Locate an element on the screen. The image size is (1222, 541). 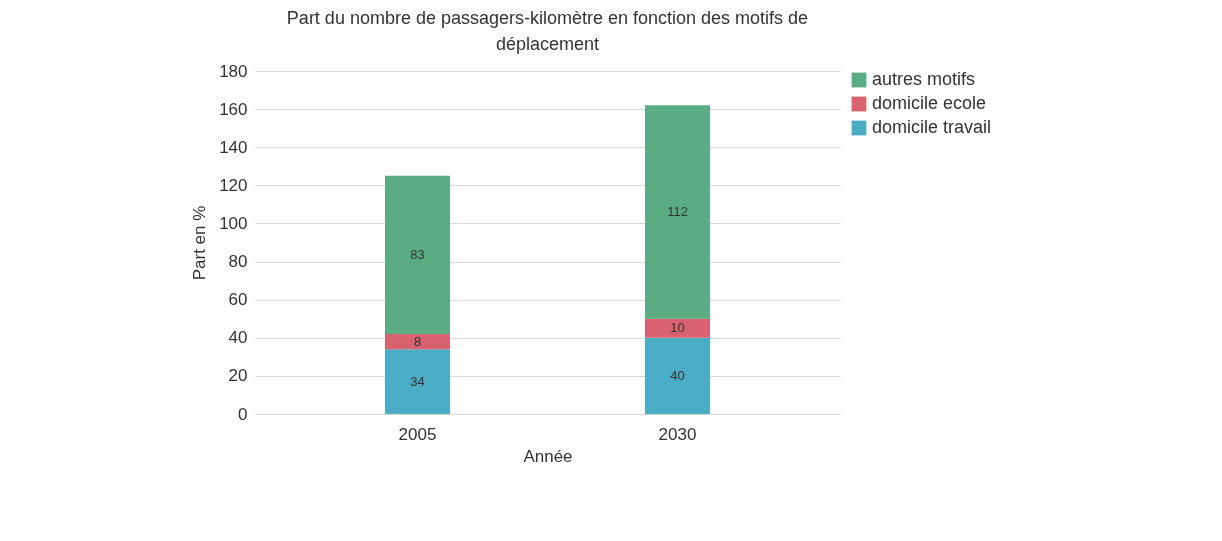
y-tick-label: 100 is located at coordinates (233, 223).